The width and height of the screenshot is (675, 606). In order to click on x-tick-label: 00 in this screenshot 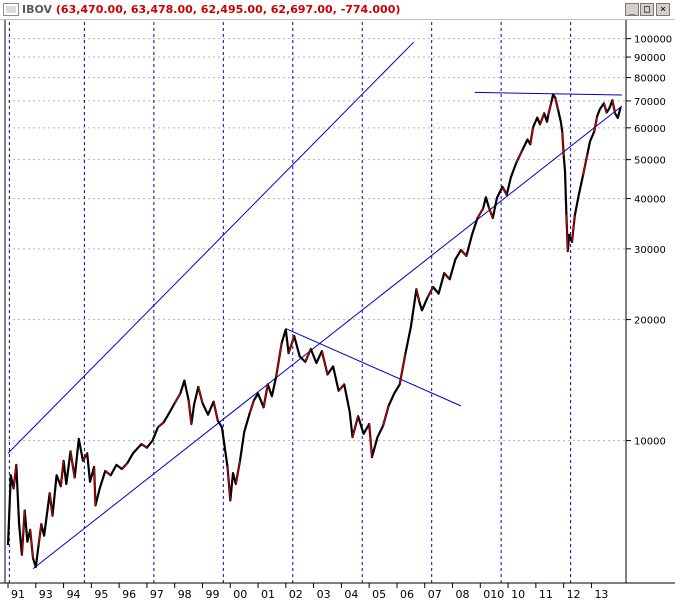, I will do `click(240, 594)`.